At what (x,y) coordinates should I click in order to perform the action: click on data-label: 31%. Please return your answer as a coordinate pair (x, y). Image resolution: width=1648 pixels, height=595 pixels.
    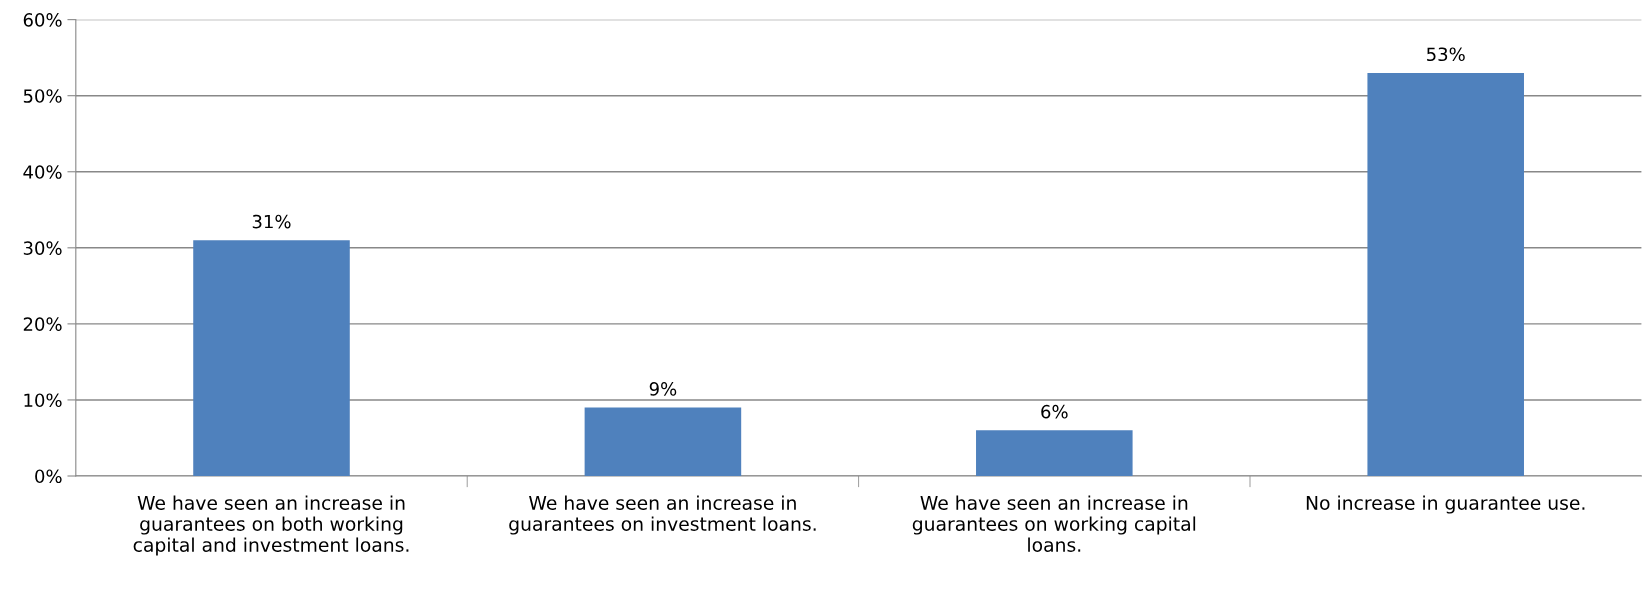
    Looking at the image, I should click on (271, 221).